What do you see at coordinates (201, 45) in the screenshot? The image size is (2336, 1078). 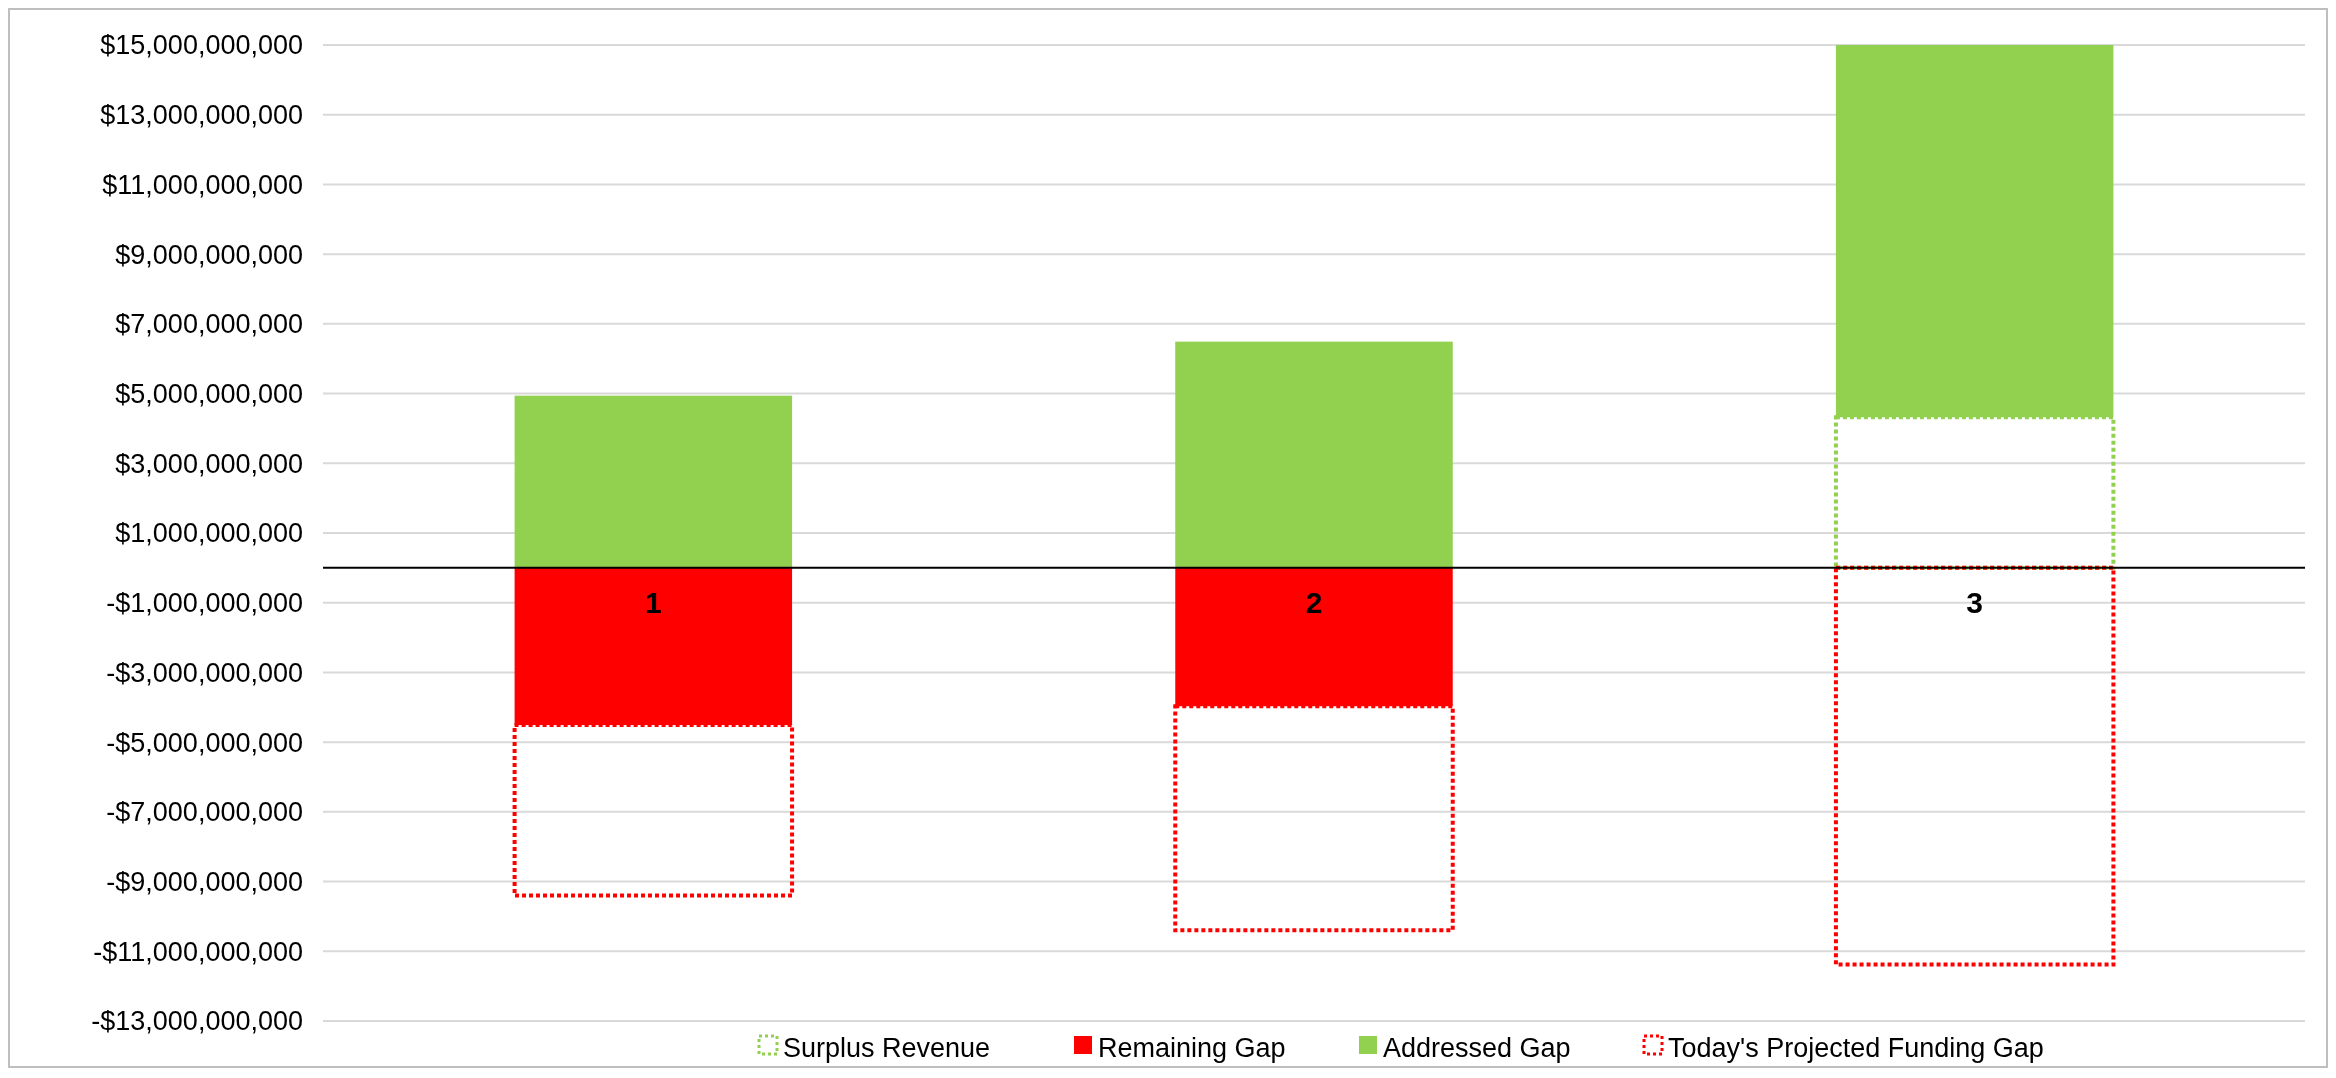 I see `y-tick-label: $15,000,000,000` at bounding box center [201, 45].